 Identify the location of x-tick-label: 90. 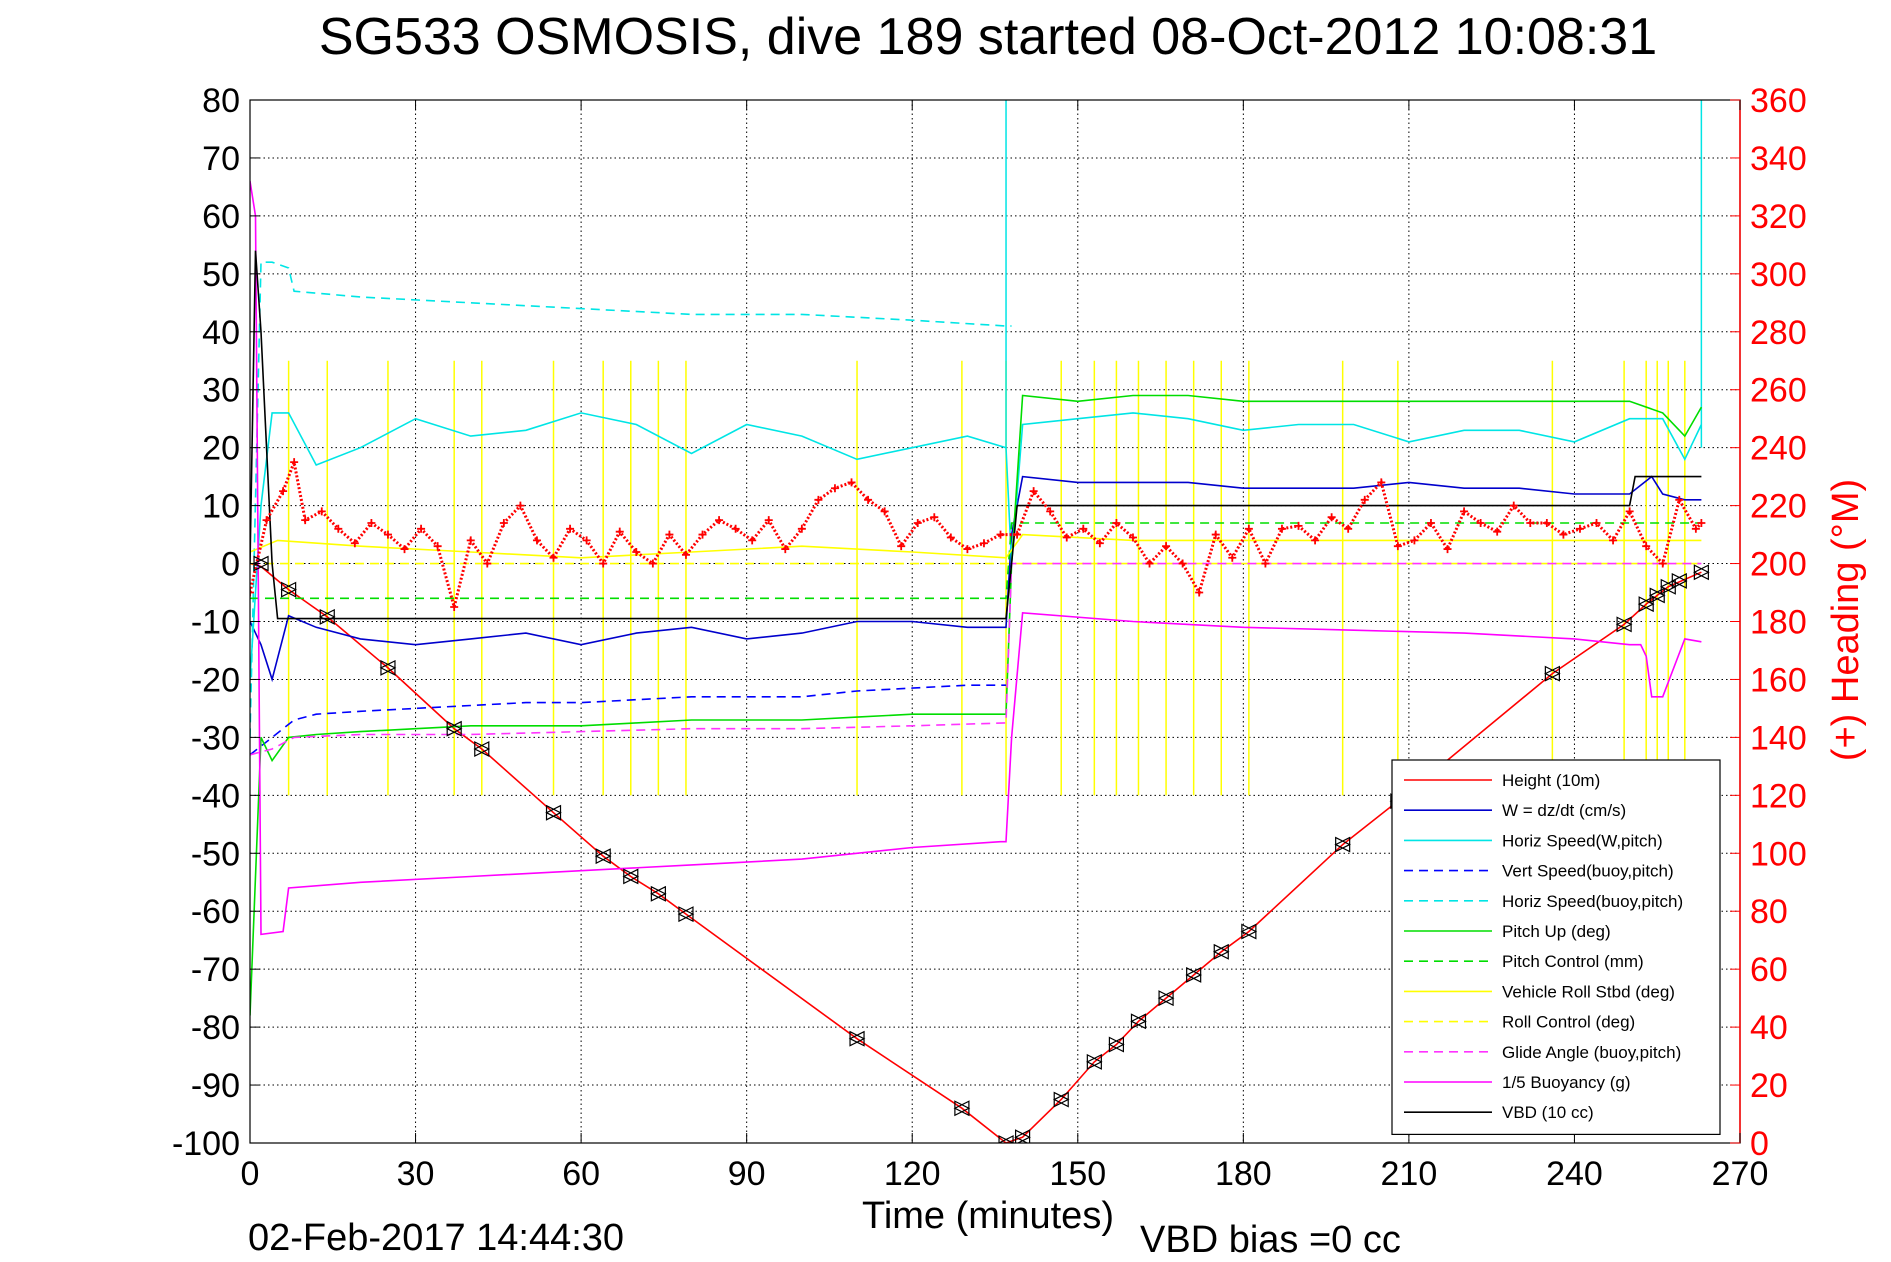
(747, 1174).